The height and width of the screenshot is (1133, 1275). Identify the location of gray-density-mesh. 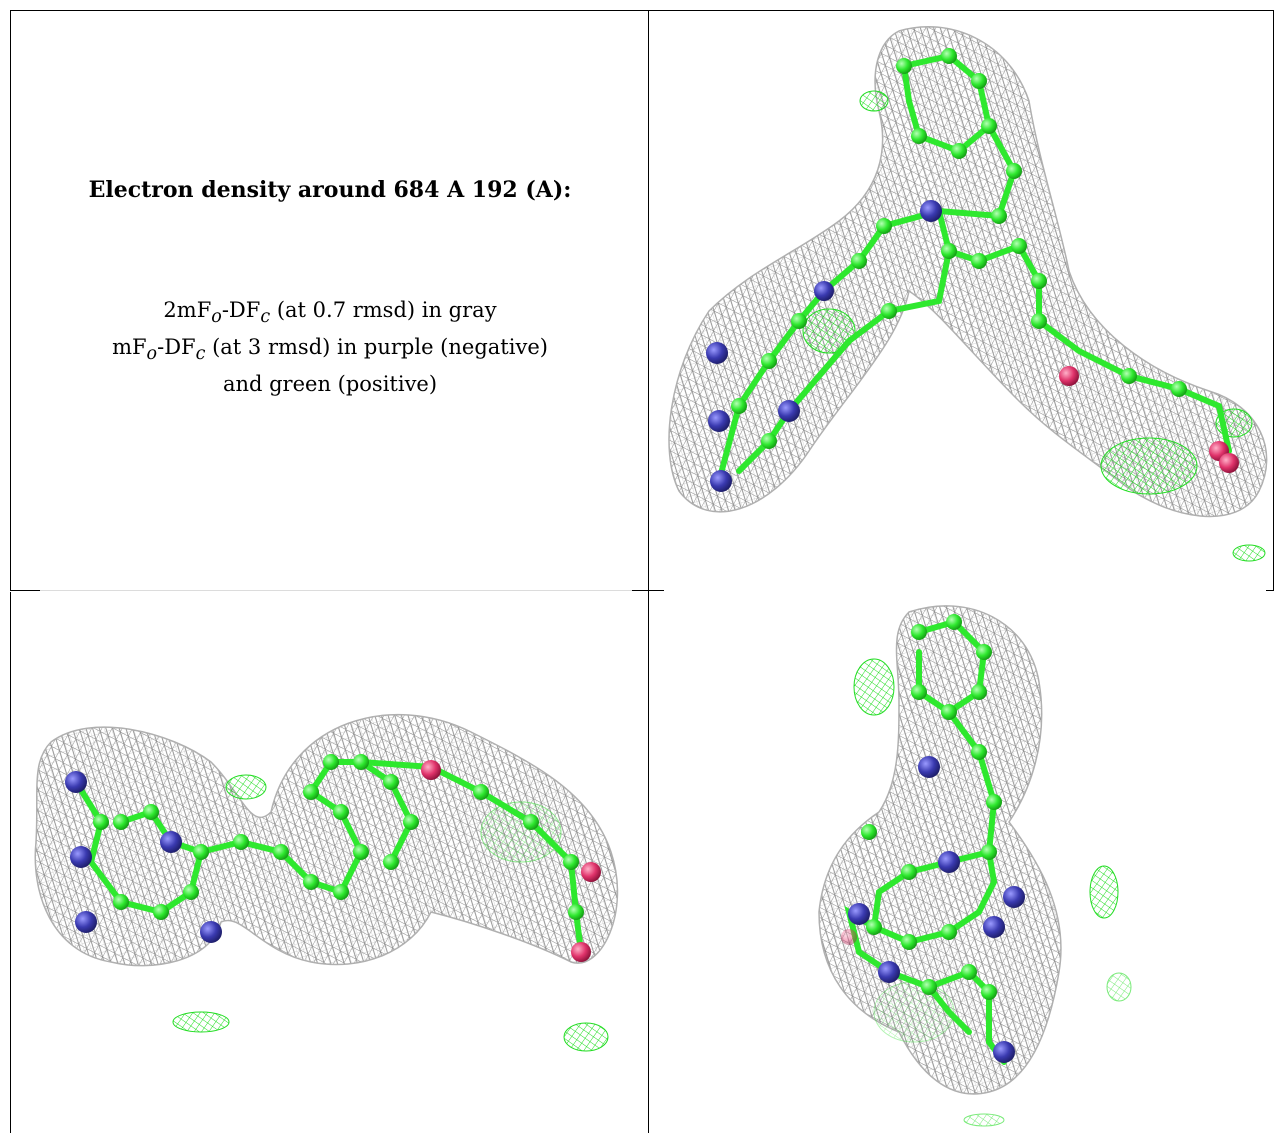
(326, 840).